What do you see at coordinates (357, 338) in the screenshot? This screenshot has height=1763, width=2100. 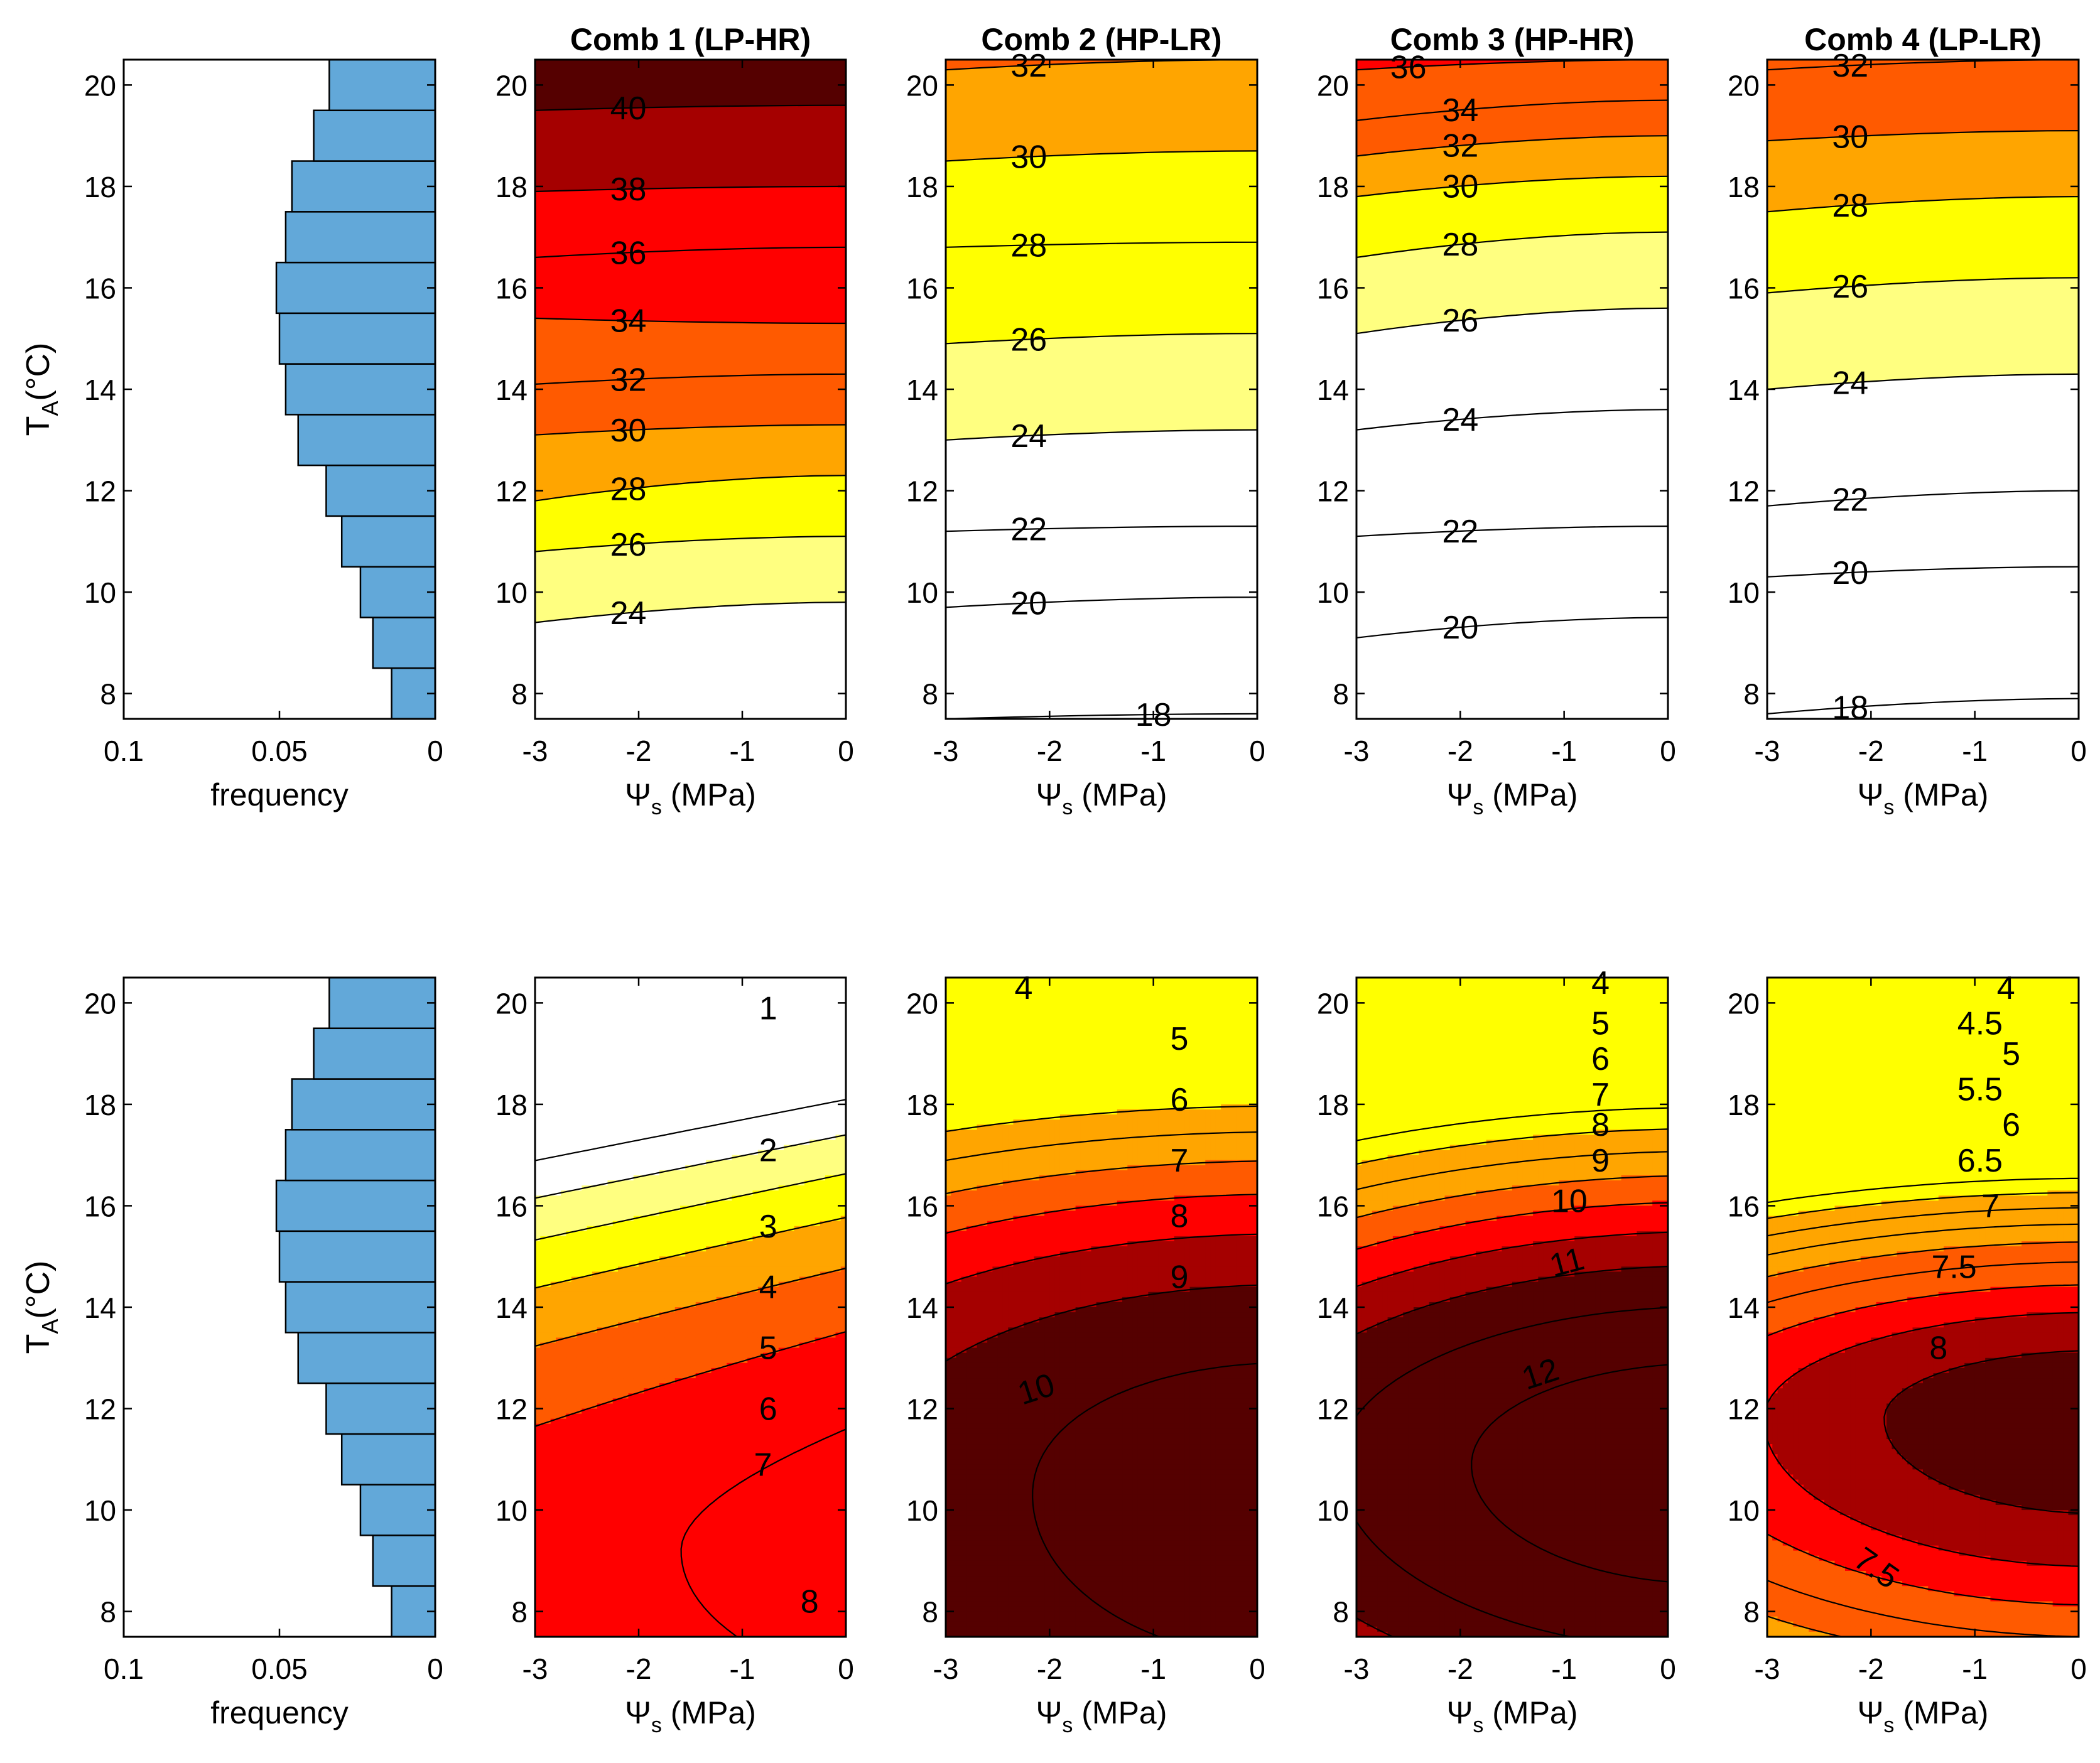 I see `top-histogram-bar` at bounding box center [357, 338].